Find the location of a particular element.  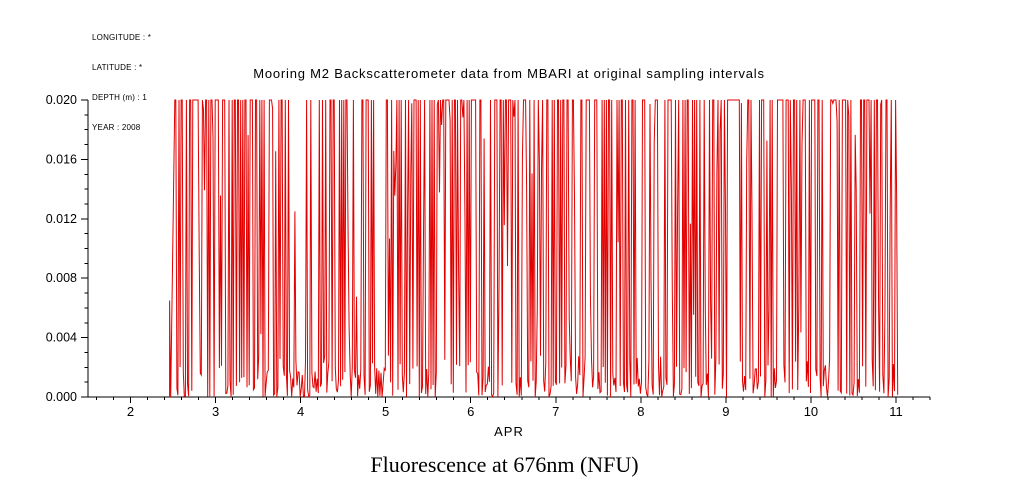

y-tick-label: 0.004 is located at coordinates (61, 338).